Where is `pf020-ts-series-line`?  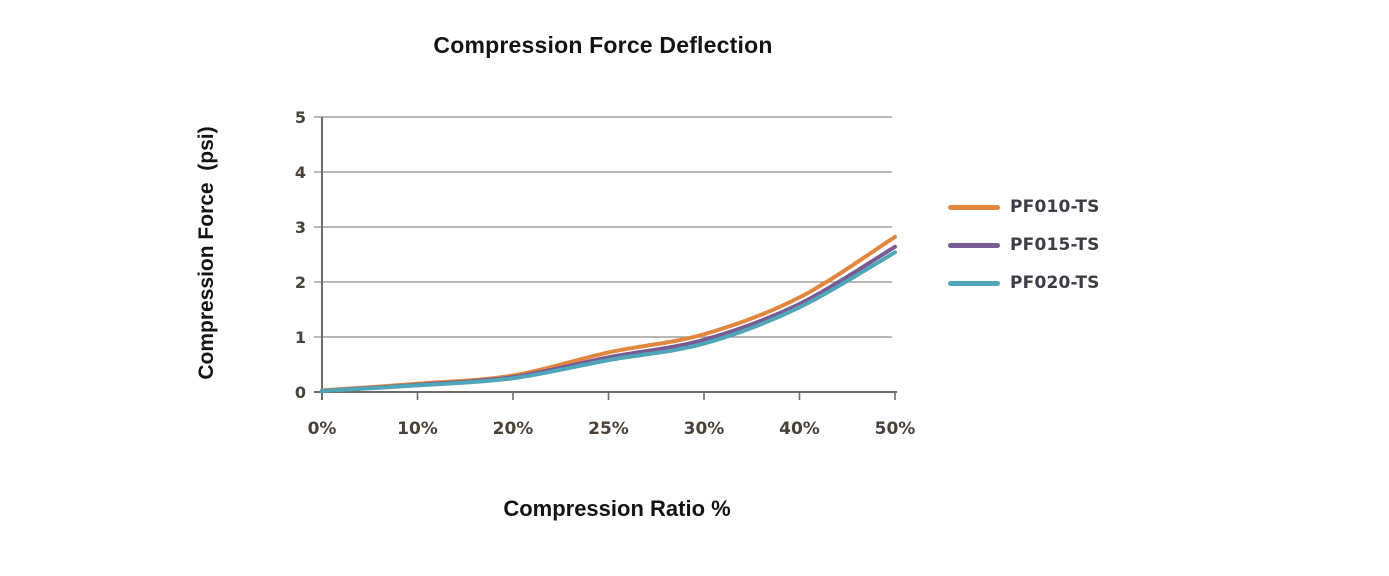 pf020-ts-series-line is located at coordinates (608, 321).